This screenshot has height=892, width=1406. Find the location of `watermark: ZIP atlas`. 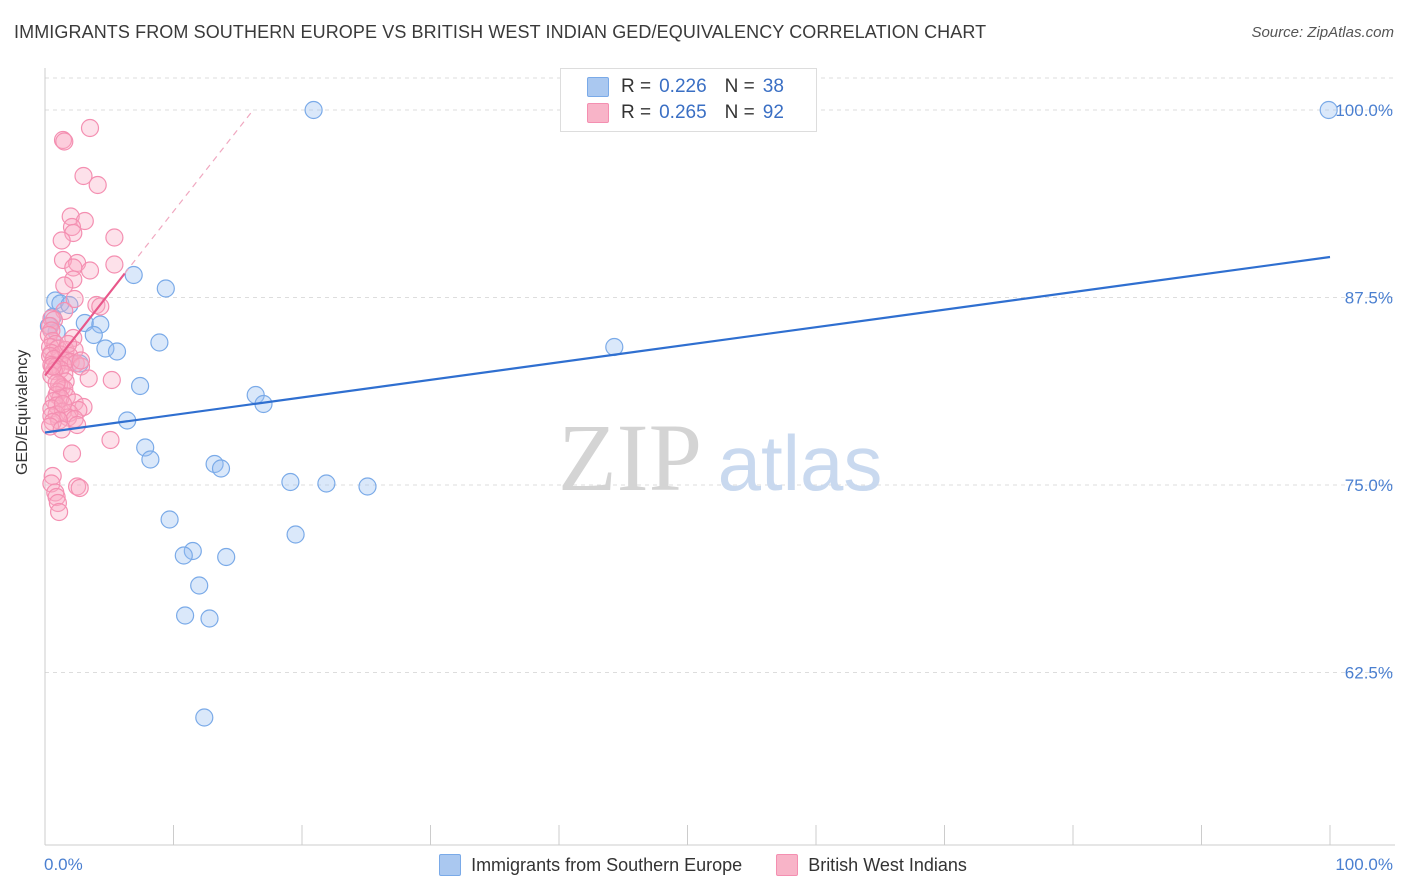

watermark: ZIP atlas is located at coordinates (720, 457).